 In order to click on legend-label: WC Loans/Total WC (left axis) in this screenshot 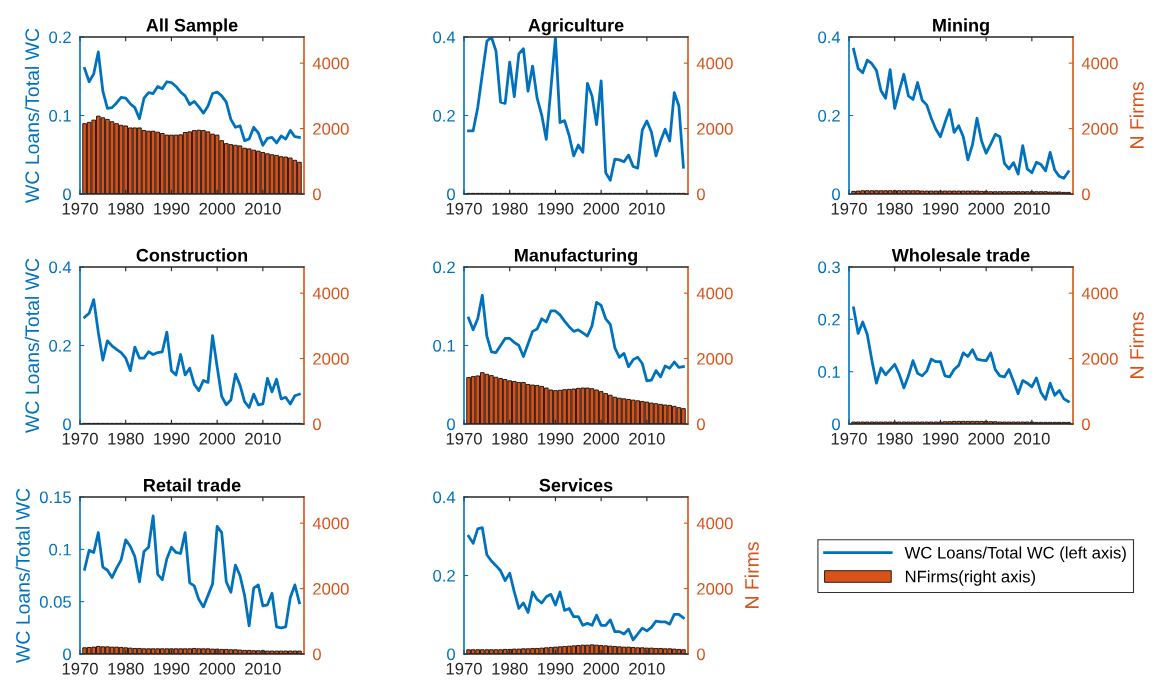, I will do `click(1015, 554)`.